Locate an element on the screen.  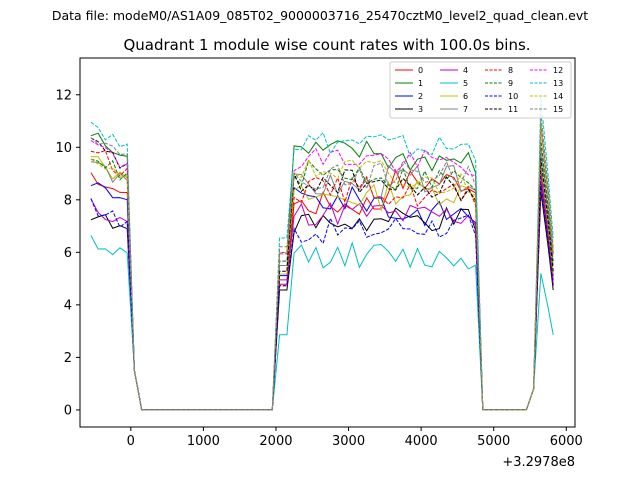
legend-label: 7 is located at coordinates (465, 109).